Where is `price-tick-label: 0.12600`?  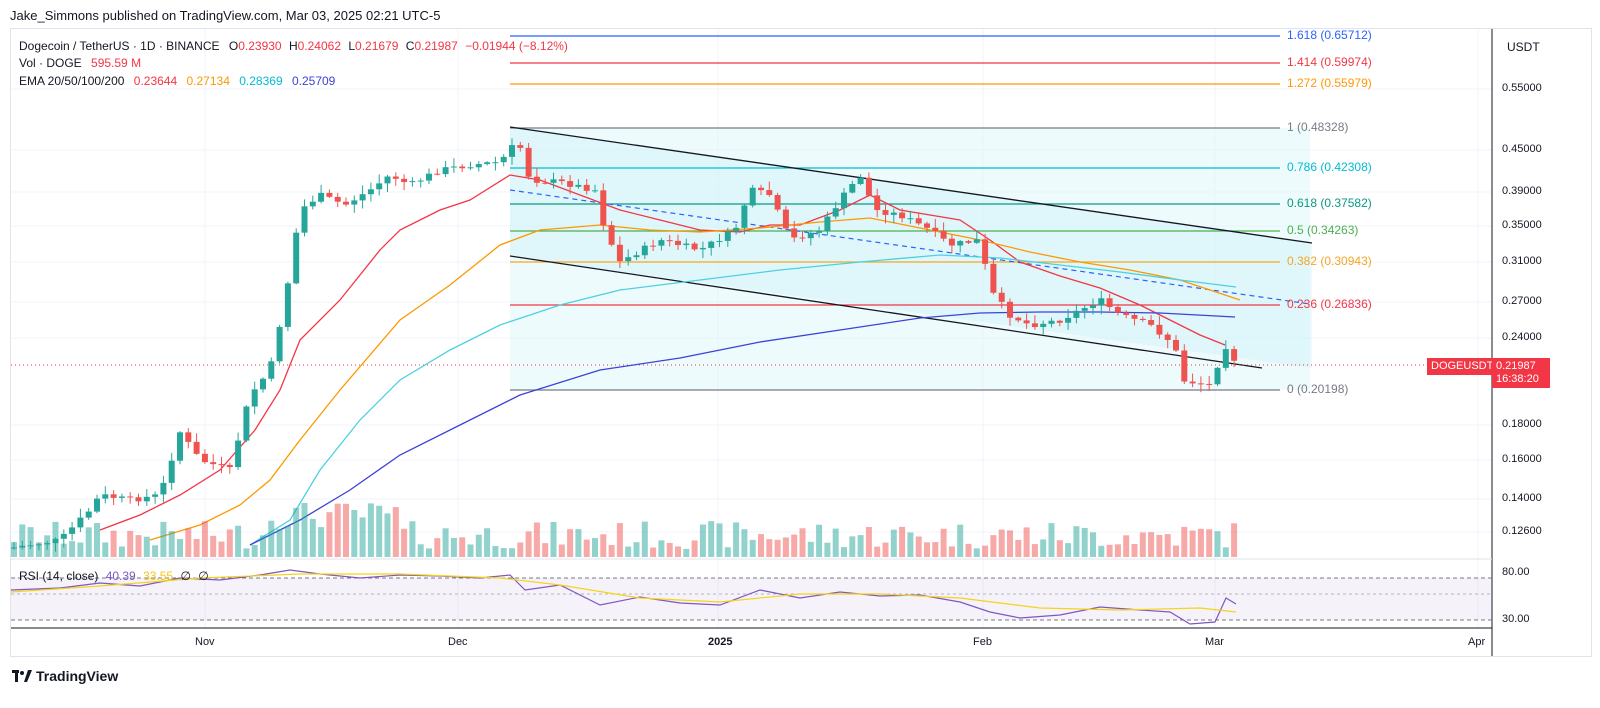
price-tick-label: 0.12600 is located at coordinates (1522, 531).